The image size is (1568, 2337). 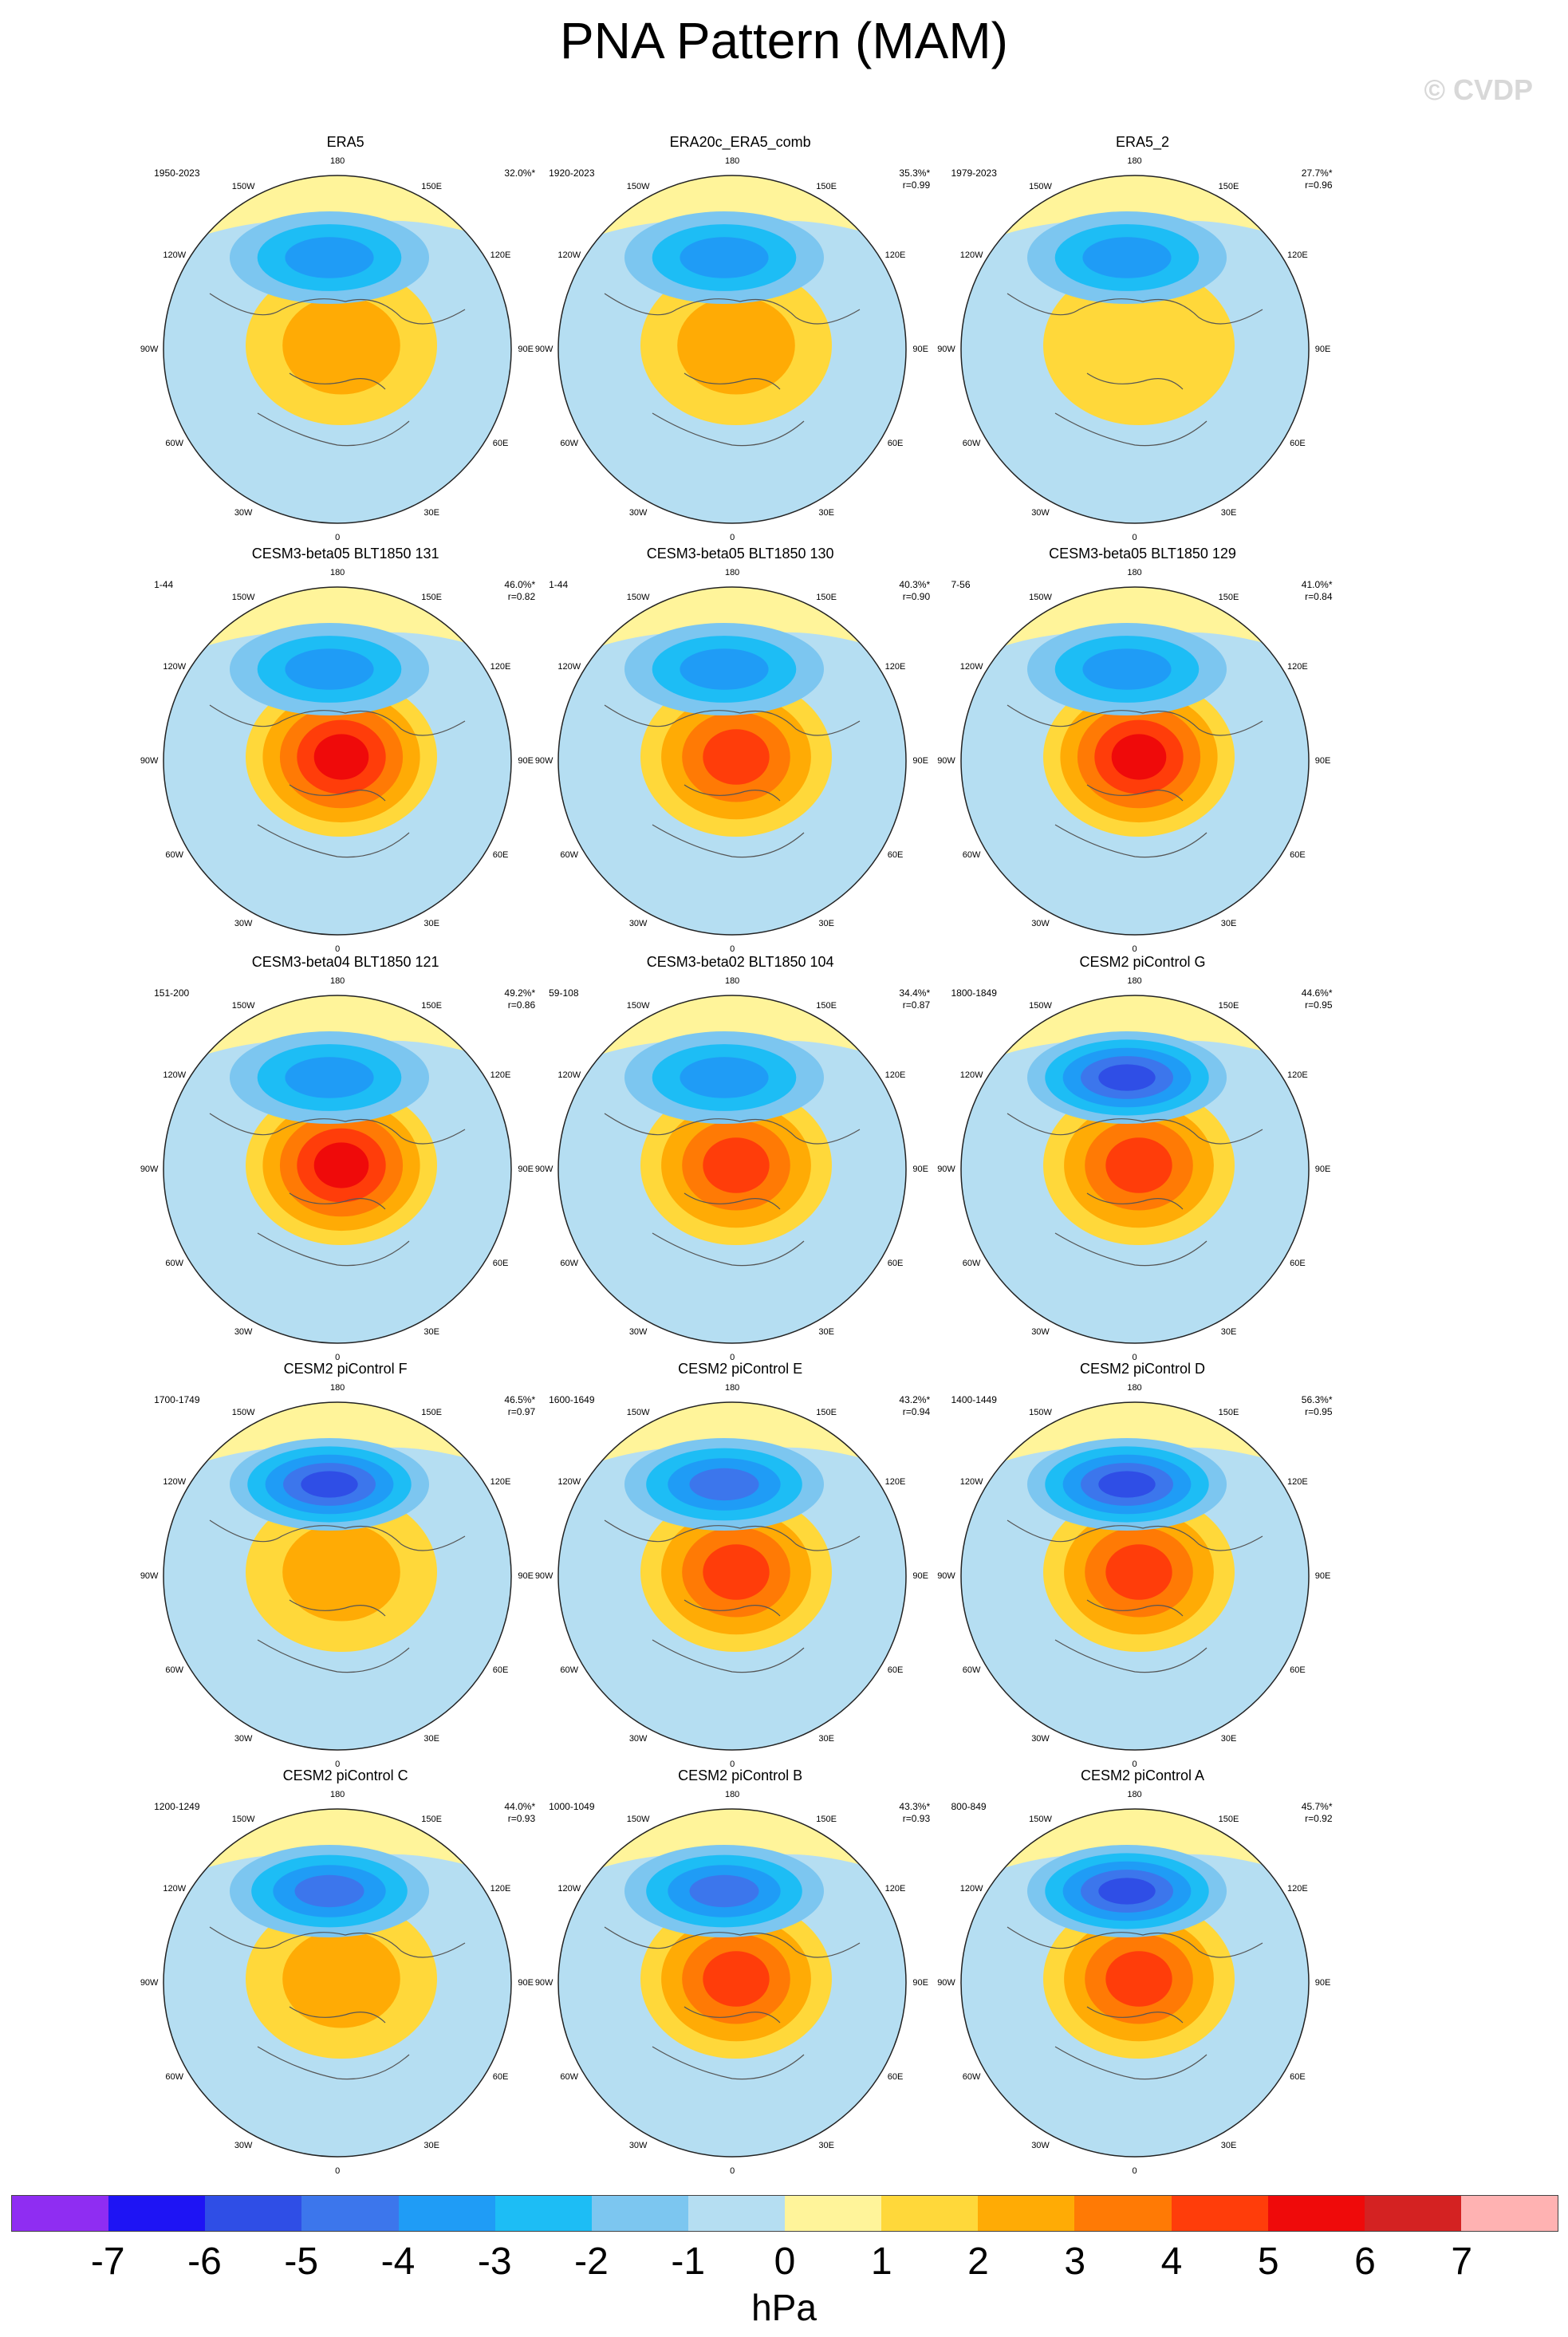 I want to click on panel-period: 1200-1249, so click(x=177, y=1806).